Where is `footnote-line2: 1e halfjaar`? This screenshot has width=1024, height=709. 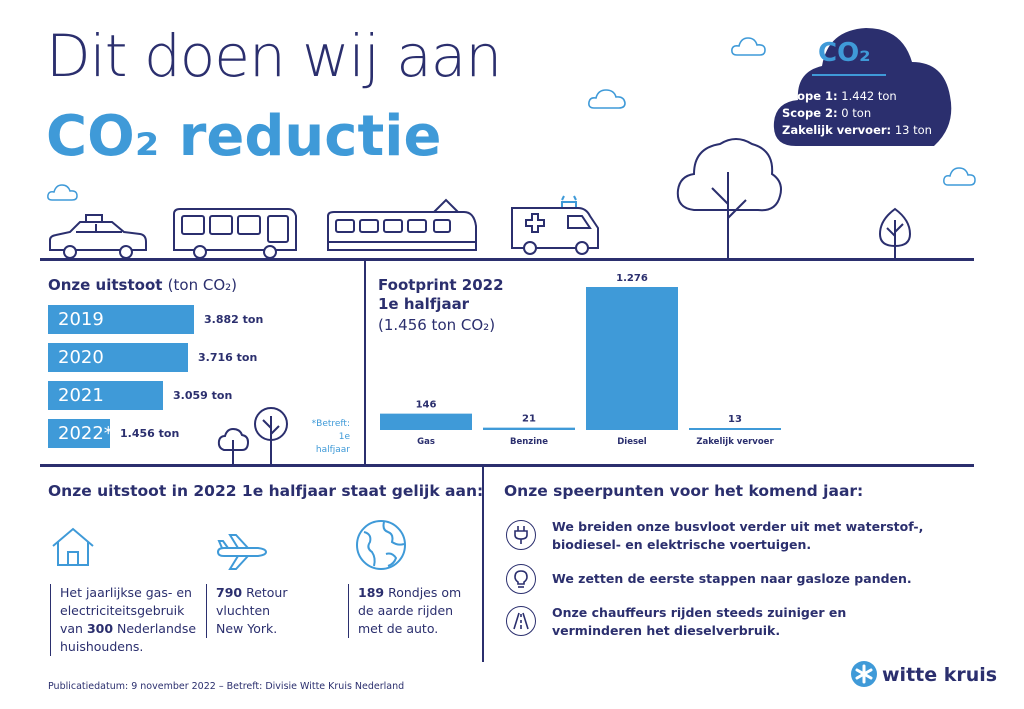 footnote-line2: 1e halfjaar is located at coordinates (332, 443).